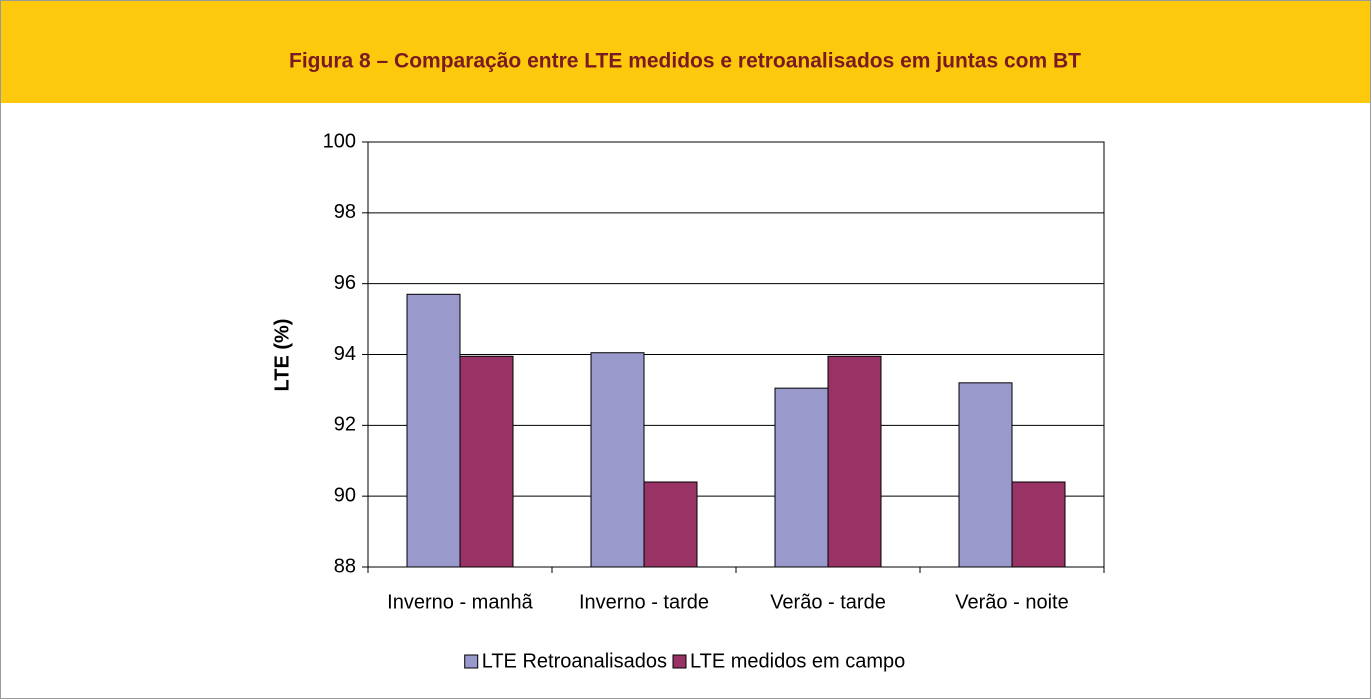 The height and width of the screenshot is (699, 1371). I want to click on x-tick-label: Inverno - tarde, so click(644, 602).